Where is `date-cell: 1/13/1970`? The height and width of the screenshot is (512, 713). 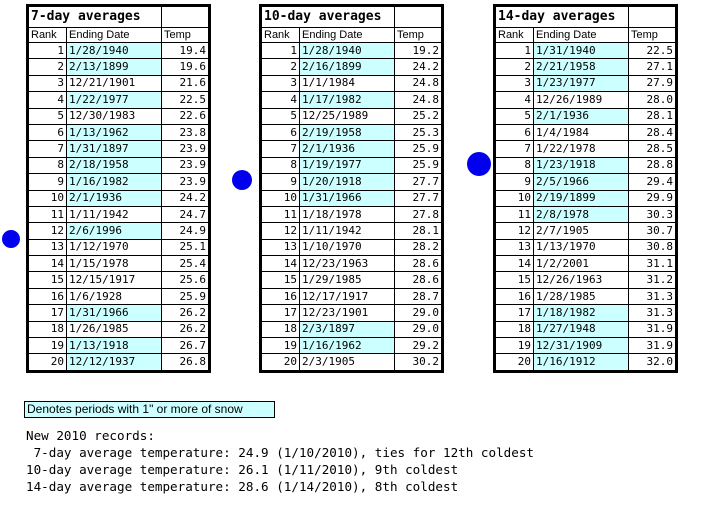 date-cell: 1/13/1970 is located at coordinates (581, 247).